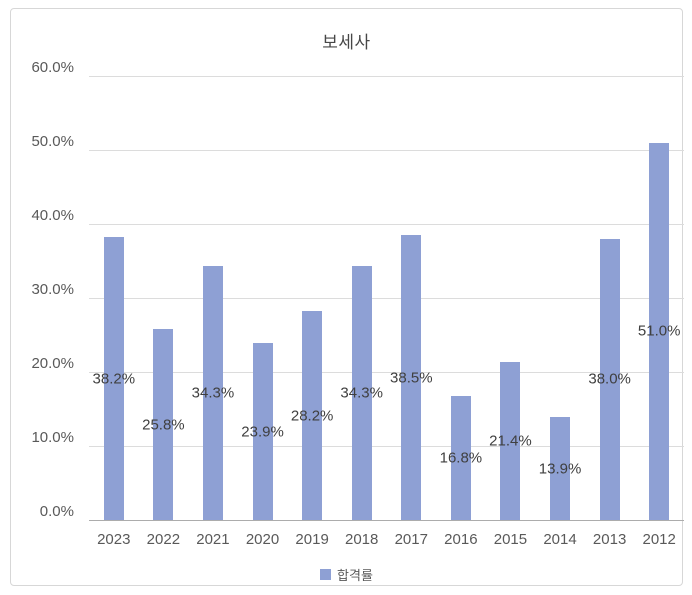 The image size is (692, 595). Describe the element at coordinates (362, 539) in the screenshot. I see `x-tick-label-2018: 2018` at that location.